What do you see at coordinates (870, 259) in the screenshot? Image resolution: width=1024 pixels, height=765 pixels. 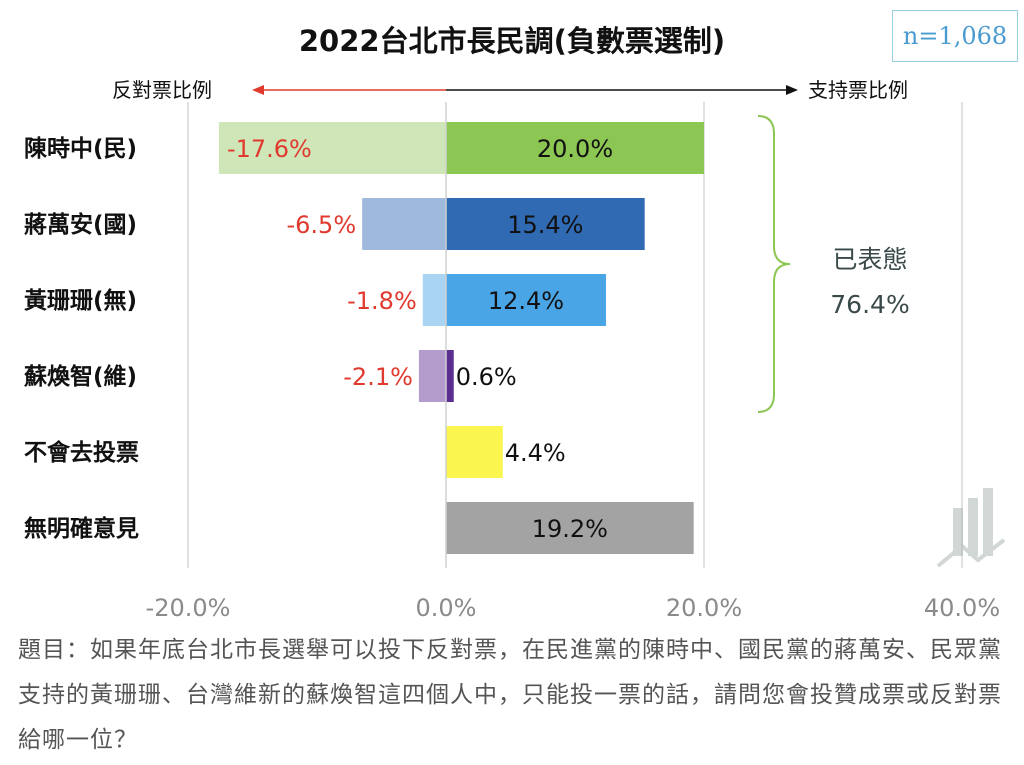 I see `expressed-label: 已表態` at bounding box center [870, 259].